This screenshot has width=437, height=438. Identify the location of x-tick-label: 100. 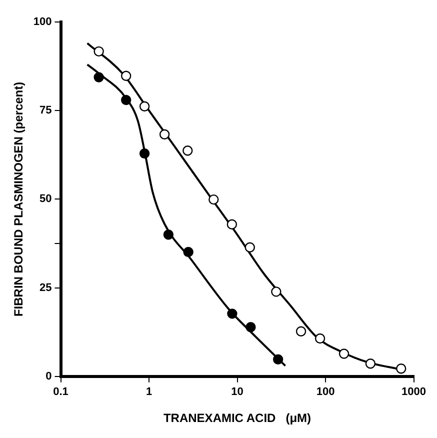
(325, 392).